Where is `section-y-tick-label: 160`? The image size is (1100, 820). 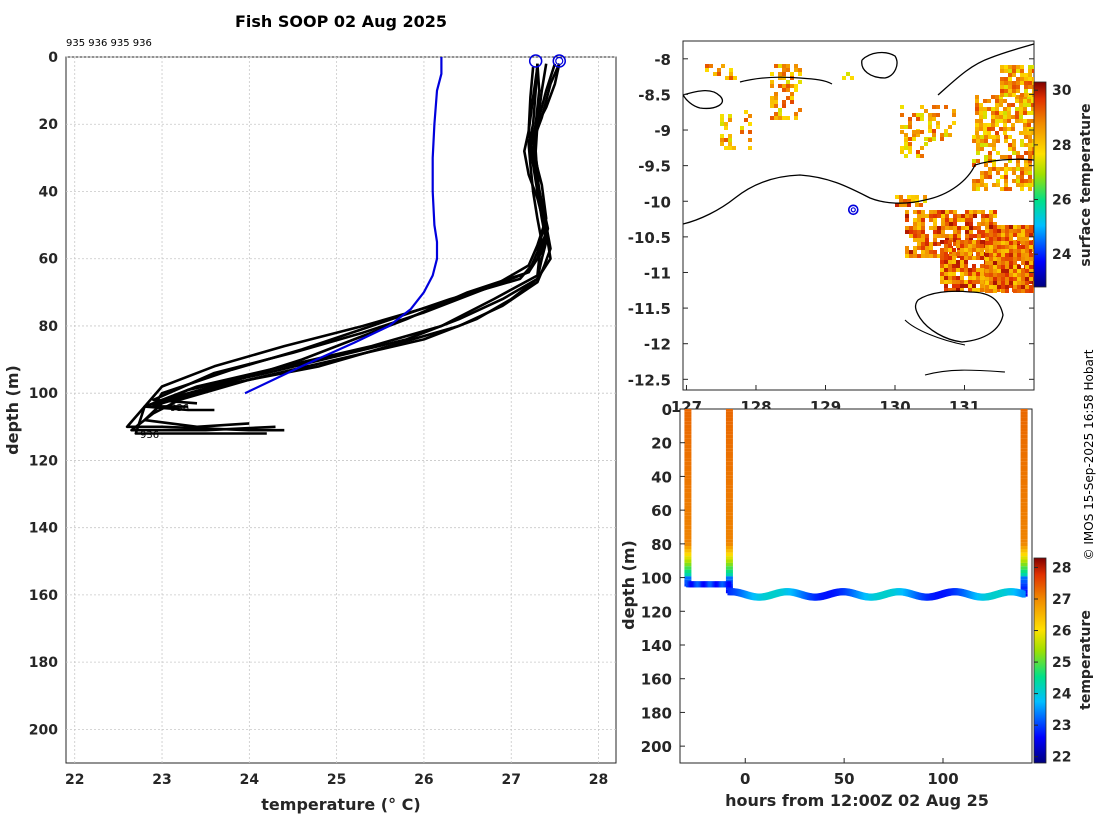
section-y-tick-label: 160 is located at coordinates (656, 680).